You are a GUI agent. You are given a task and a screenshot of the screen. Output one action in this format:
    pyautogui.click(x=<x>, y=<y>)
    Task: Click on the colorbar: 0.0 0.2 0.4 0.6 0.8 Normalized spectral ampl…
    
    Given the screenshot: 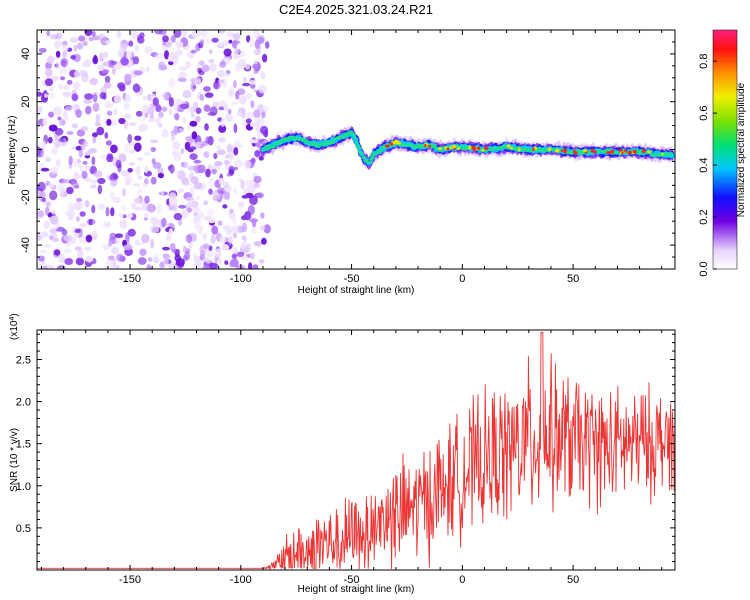 What is the action you would take?
    pyautogui.click(x=722, y=153)
    